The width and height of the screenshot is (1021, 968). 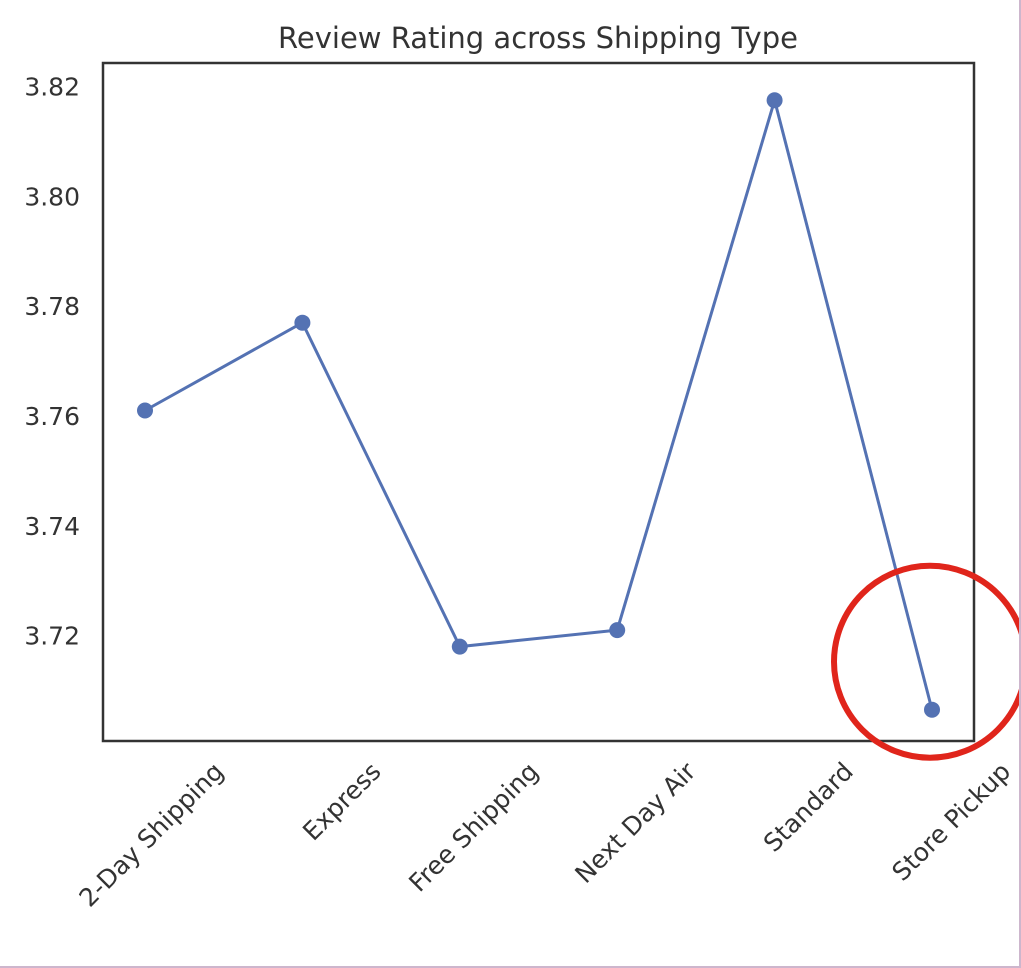 What do you see at coordinates (52, 362) in the screenshot?
I see `y-axis: 3.72 3.74 3.76 3.78 3.80 3.82` at bounding box center [52, 362].